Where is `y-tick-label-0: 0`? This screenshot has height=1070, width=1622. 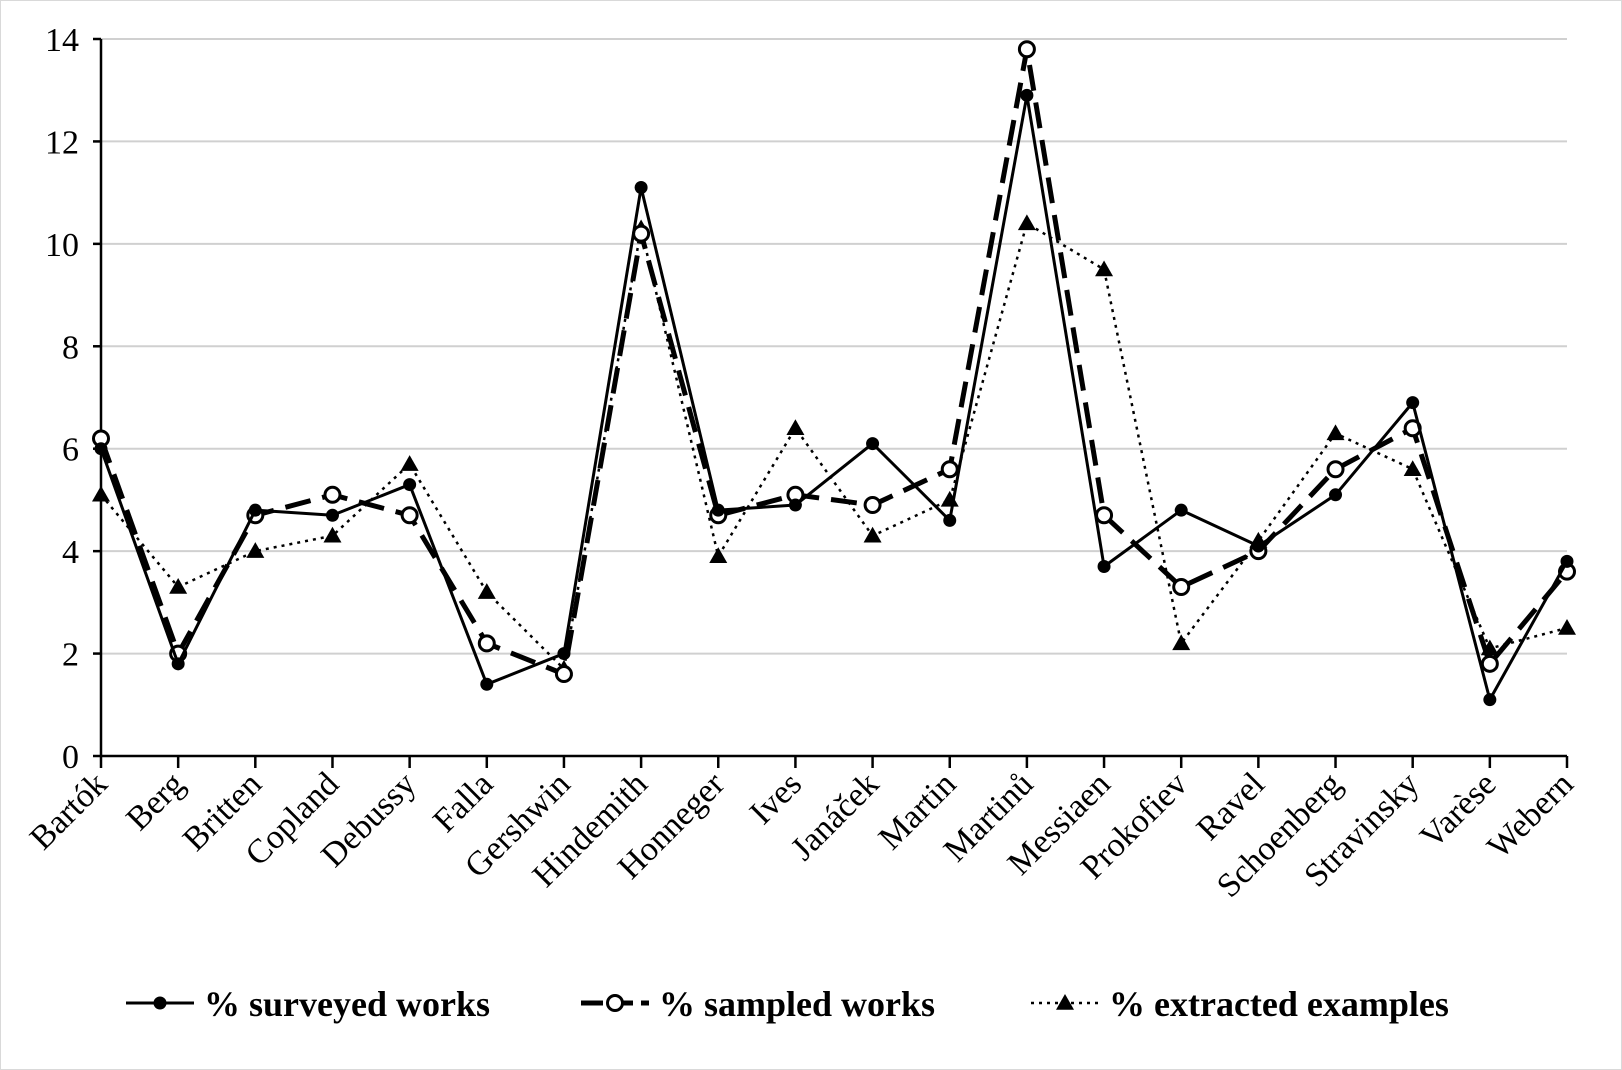
y-tick-label-0: 0 is located at coordinates (70, 757).